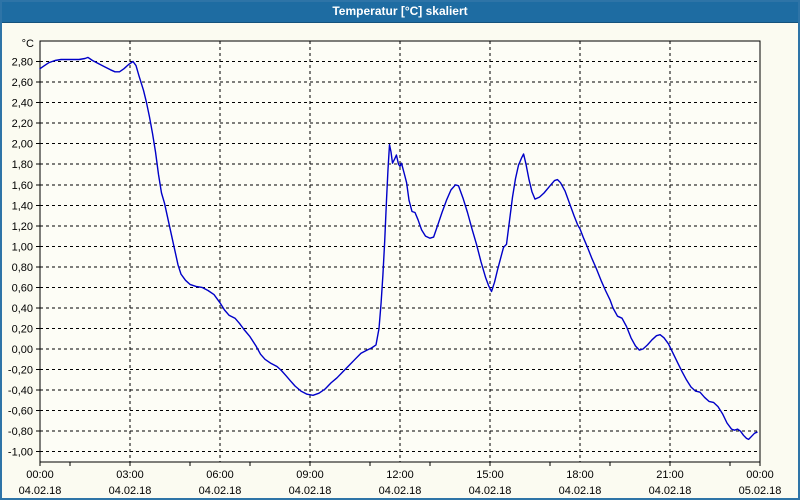 The image size is (800, 500). Describe the element at coordinates (22, 268) in the screenshot. I see `y-axis-label: 0,80` at that location.